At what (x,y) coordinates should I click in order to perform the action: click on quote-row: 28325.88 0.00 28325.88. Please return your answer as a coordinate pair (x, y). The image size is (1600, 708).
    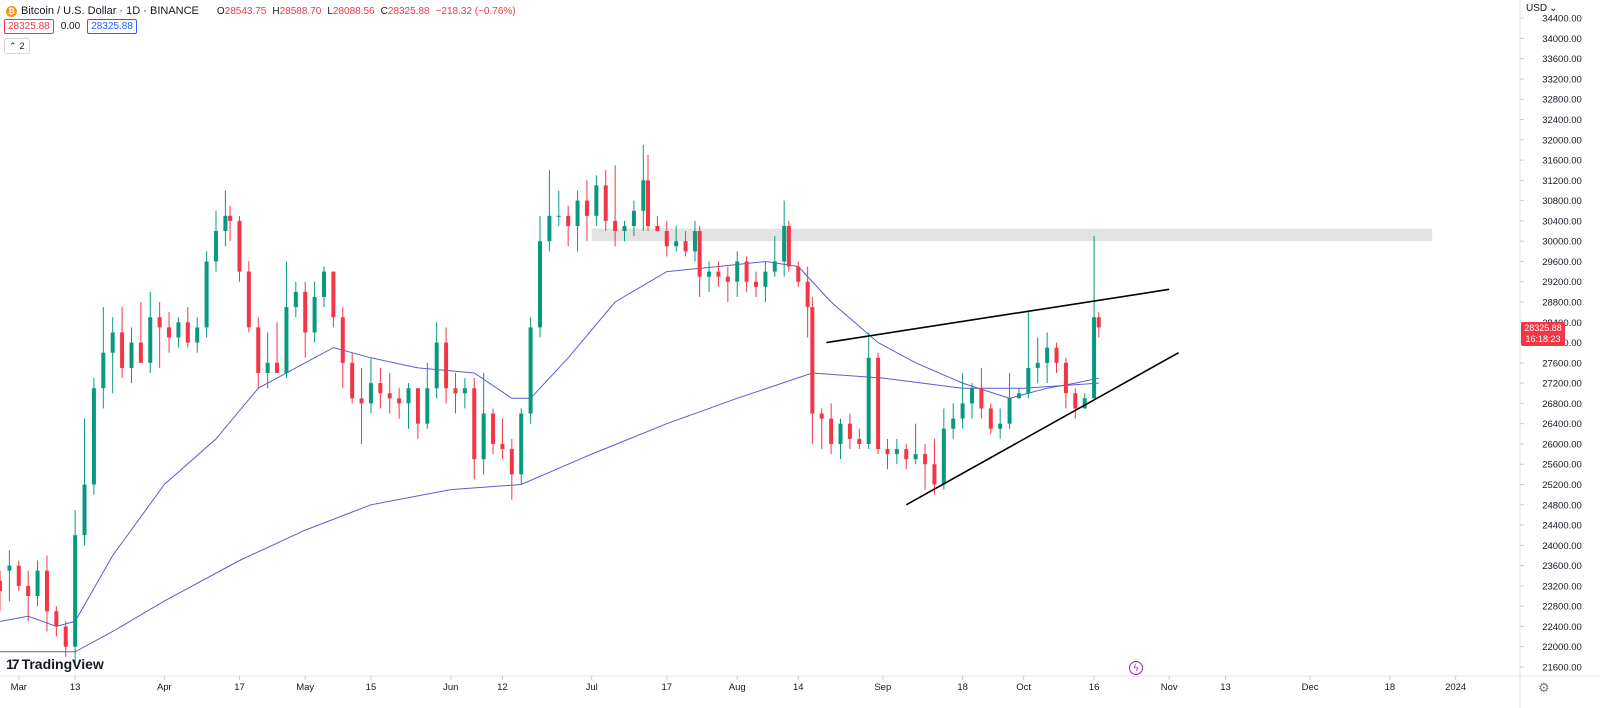
    Looking at the image, I should click on (70, 26).